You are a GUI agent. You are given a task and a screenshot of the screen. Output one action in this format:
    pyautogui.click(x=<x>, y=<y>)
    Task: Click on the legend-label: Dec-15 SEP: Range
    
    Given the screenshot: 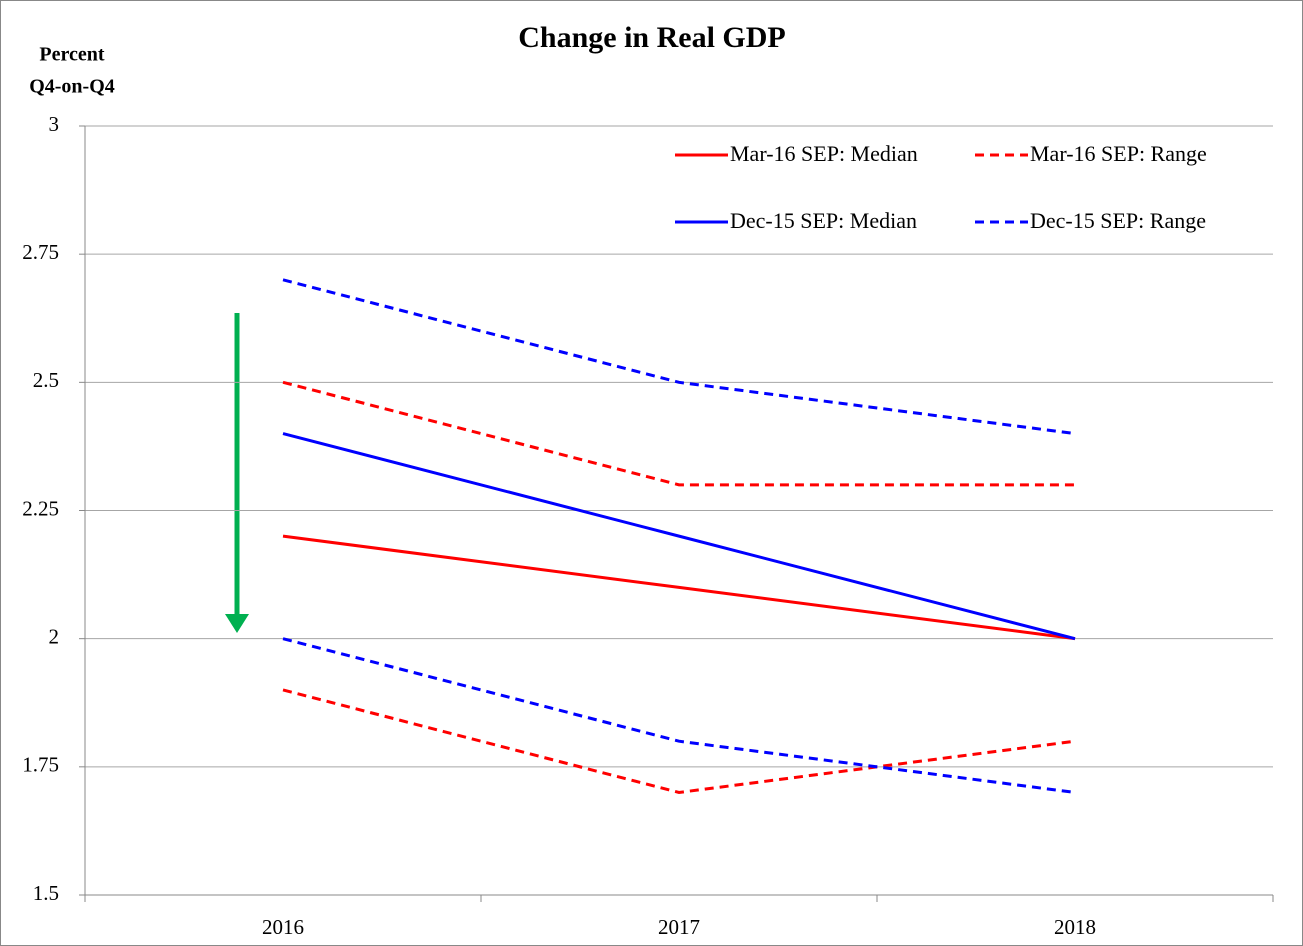 What is the action you would take?
    pyautogui.click(x=1118, y=220)
    